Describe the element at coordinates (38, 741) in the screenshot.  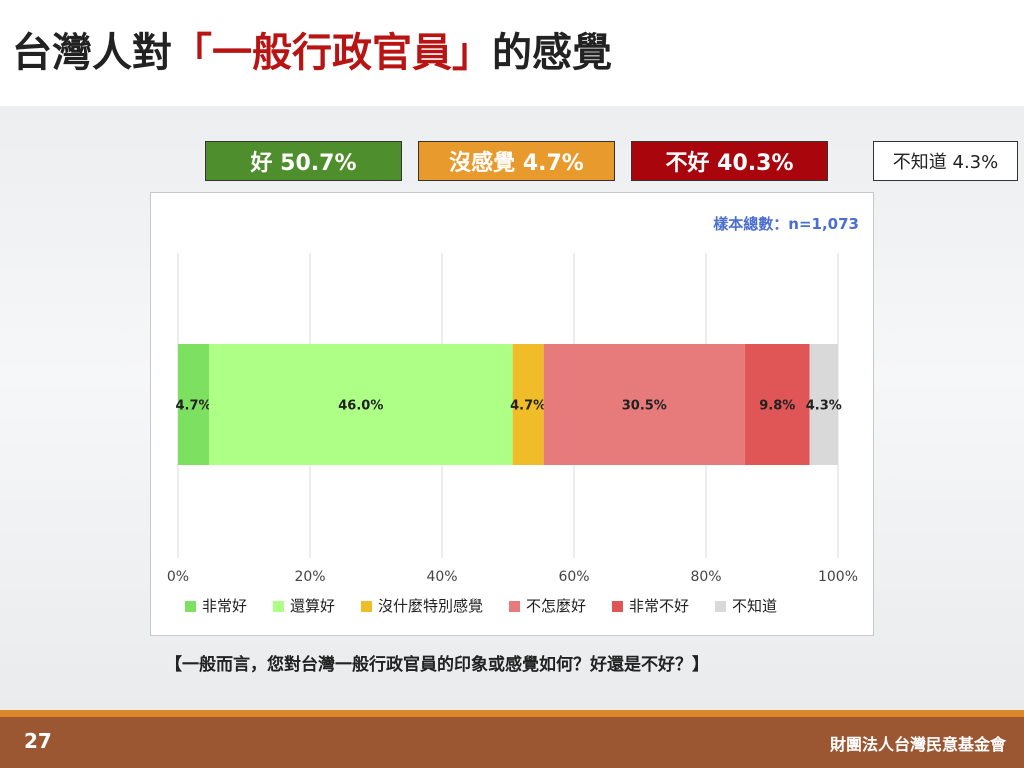
I see `page-number: 27` at that location.